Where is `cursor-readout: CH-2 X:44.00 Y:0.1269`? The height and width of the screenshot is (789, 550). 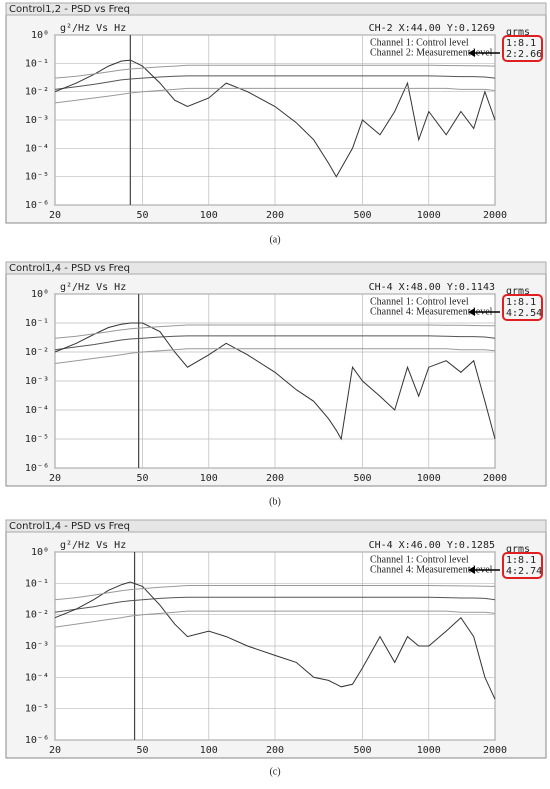 cursor-readout: CH-2 X:44.00 Y:0.1269 is located at coordinates (432, 28).